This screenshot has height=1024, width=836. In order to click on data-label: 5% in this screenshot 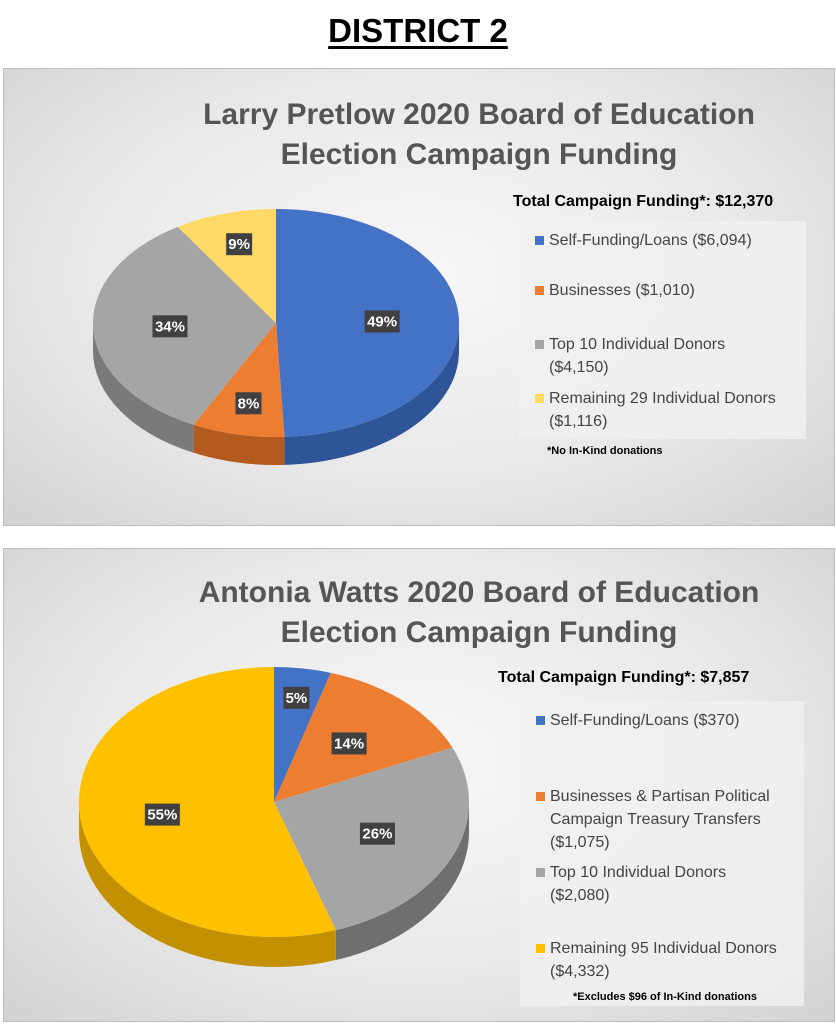, I will do `click(297, 698)`.